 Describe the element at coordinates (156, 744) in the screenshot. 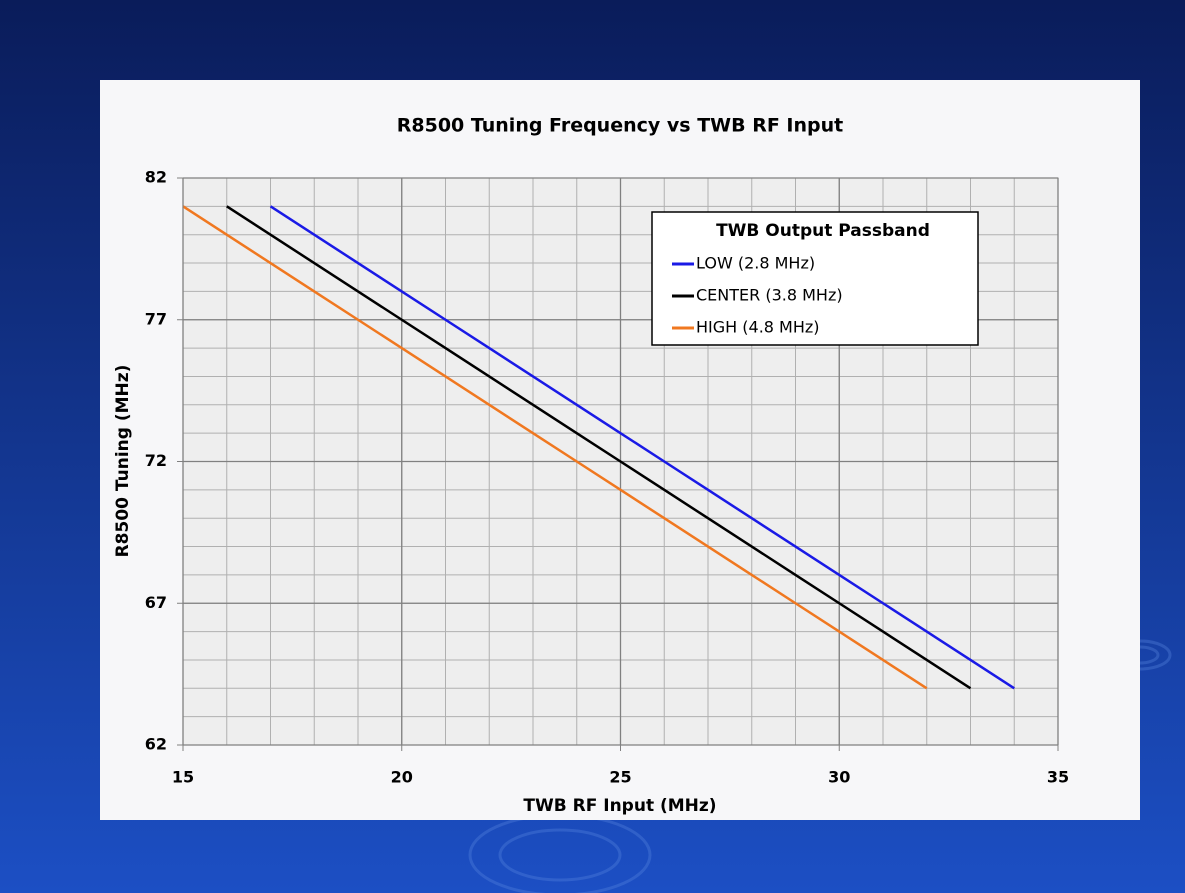

I see `y-tick-label: 62` at that location.